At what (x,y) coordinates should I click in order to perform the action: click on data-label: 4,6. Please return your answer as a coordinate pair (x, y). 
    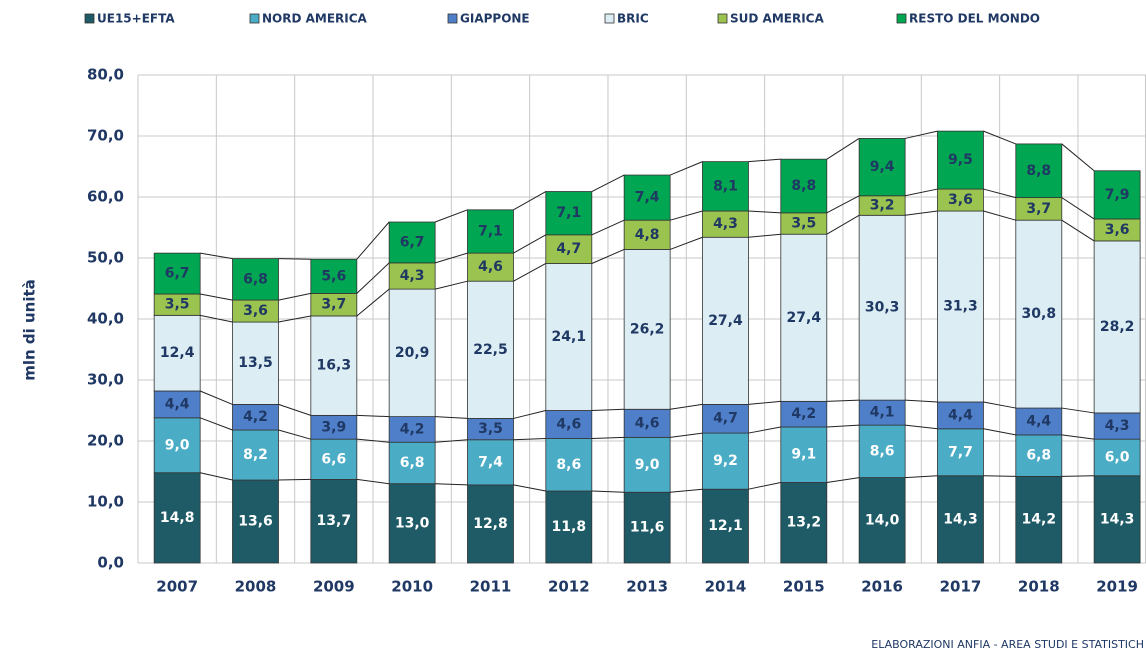
    Looking at the image, I should click on (490, 267).